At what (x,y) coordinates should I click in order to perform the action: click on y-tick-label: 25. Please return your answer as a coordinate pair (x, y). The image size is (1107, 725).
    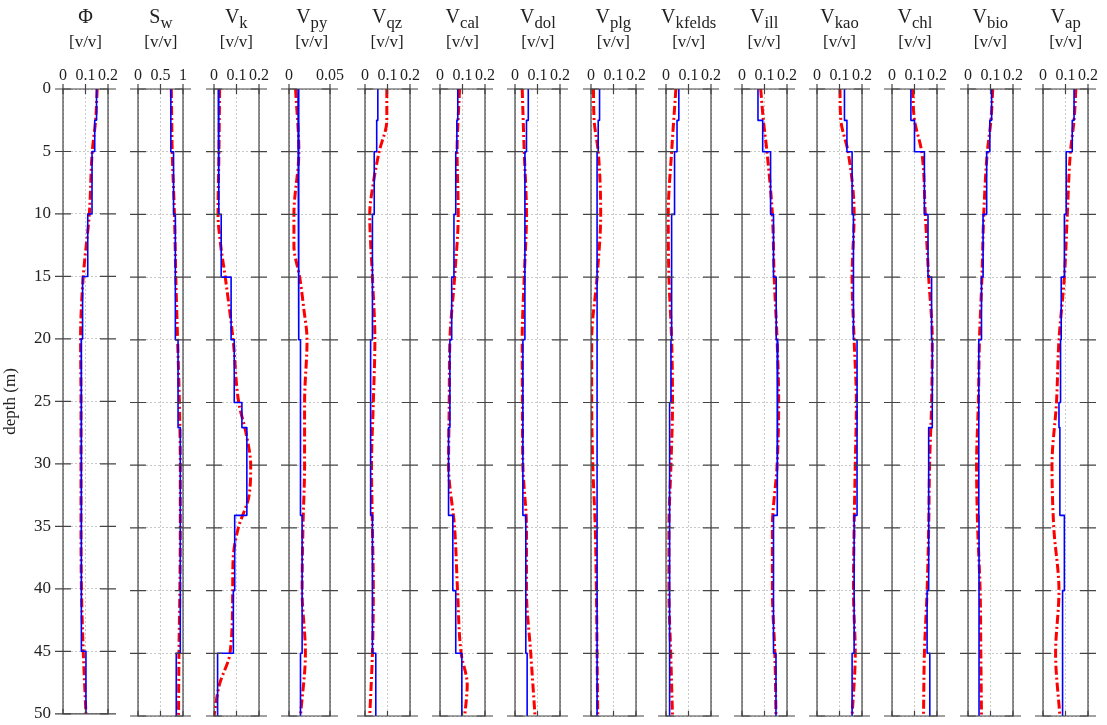
    Looking at the image, I should click on (42, 400).